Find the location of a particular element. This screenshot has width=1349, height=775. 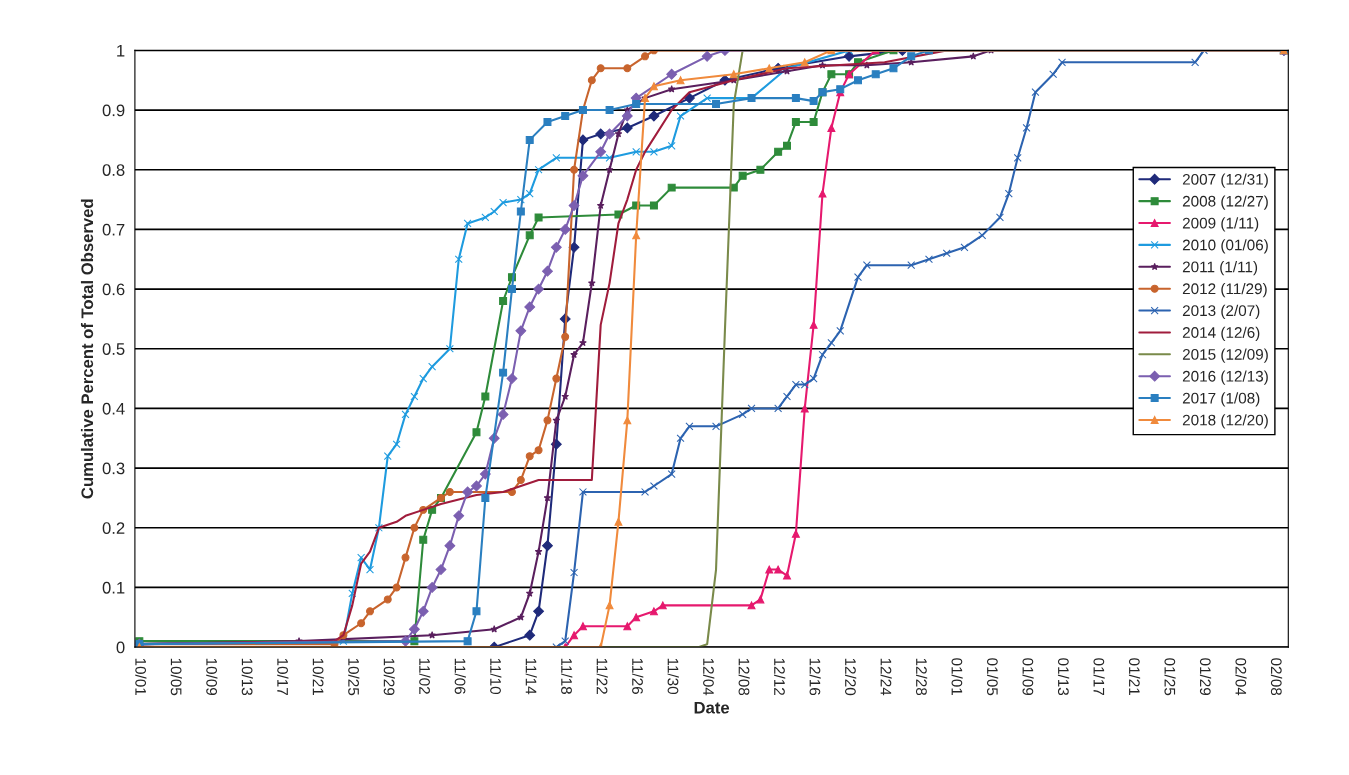

x-tick-label: 11/10 is located at coordinates (496, 676).